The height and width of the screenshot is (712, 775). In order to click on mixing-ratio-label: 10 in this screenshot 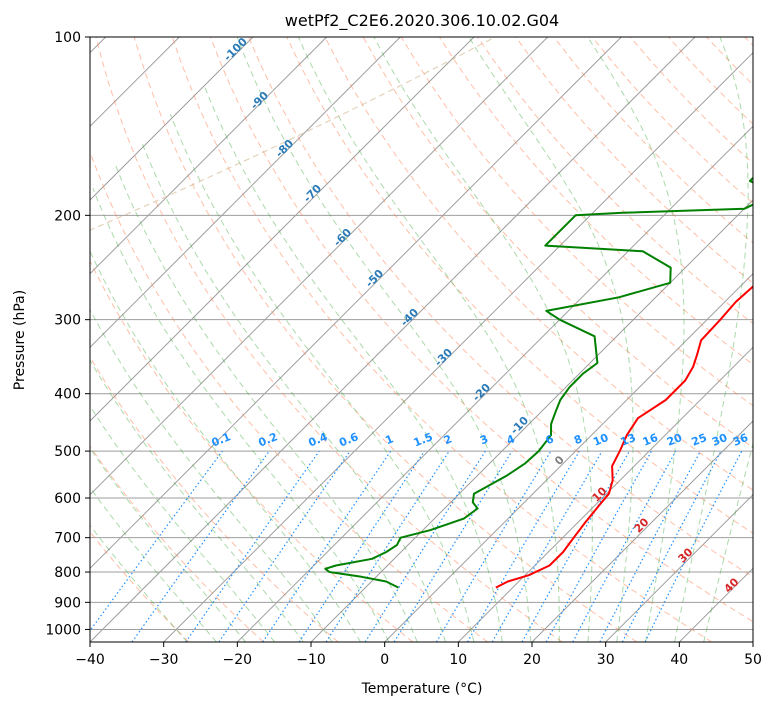, I will do `click(600, 440)`.